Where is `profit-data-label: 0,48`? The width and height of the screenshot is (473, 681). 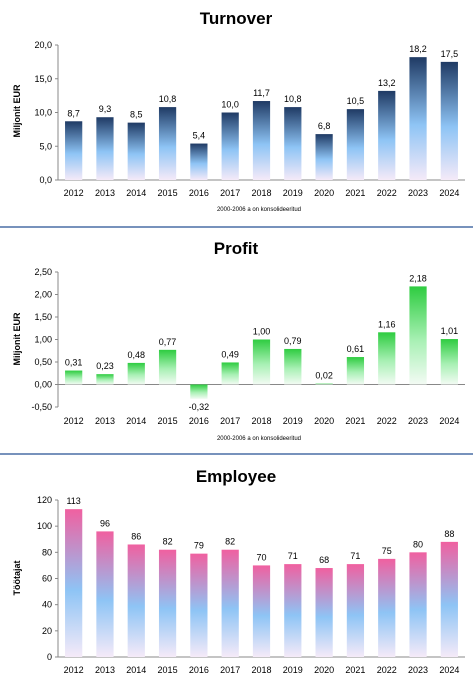
profit-data-label: 0,48 is located at coordinates (137, 355).